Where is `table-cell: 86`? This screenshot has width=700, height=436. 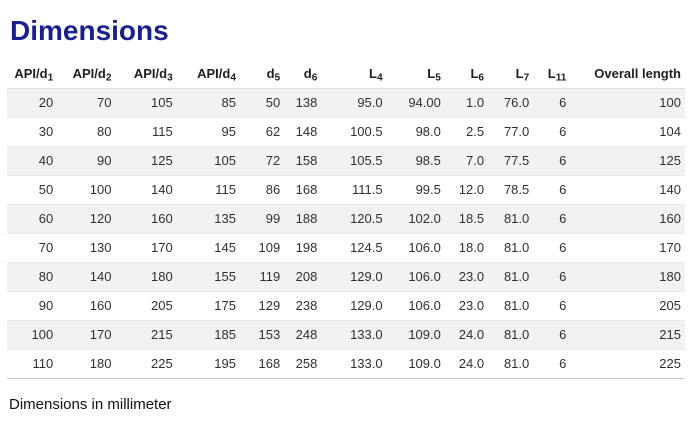 table-cell: 86 is located at coordinates (262, 190).